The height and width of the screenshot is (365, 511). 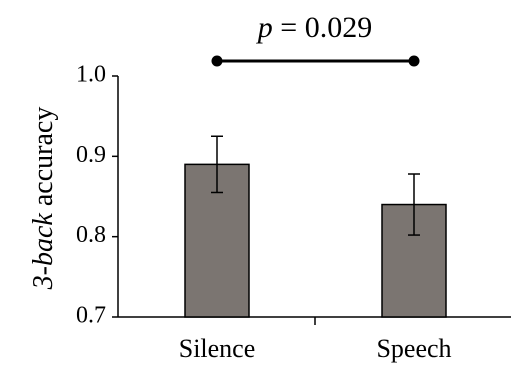 I want to click on p-value-label: p = 0.029, so click(x=314, y=27).